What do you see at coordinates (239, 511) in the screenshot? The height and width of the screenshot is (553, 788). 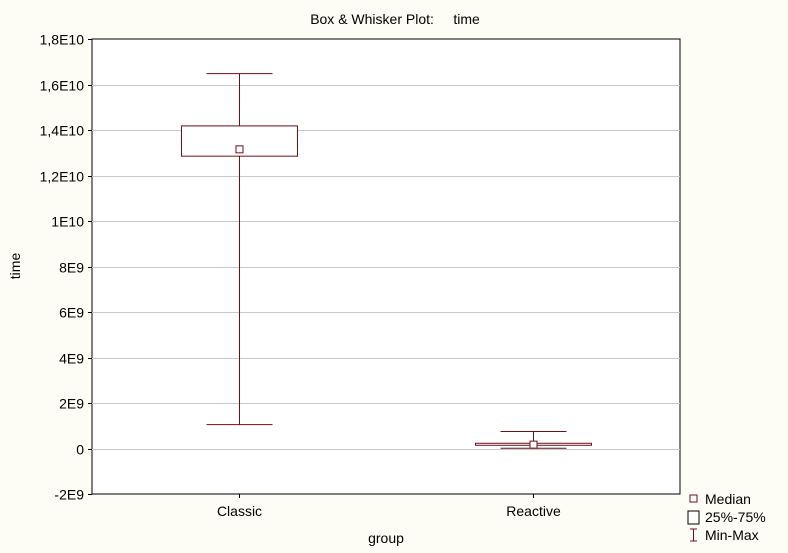 I see `x-tick-label: Classic` at bounding box center [239, 511].